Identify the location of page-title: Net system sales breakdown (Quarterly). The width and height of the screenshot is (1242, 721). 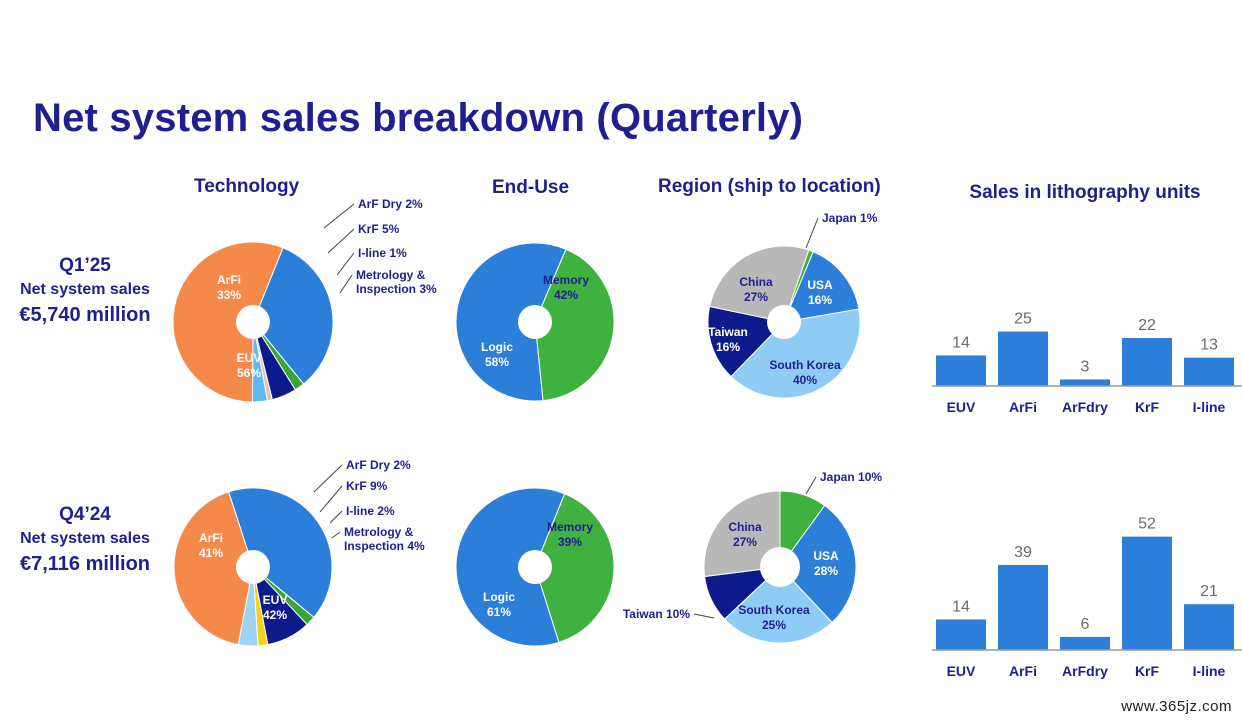
(418, 118).